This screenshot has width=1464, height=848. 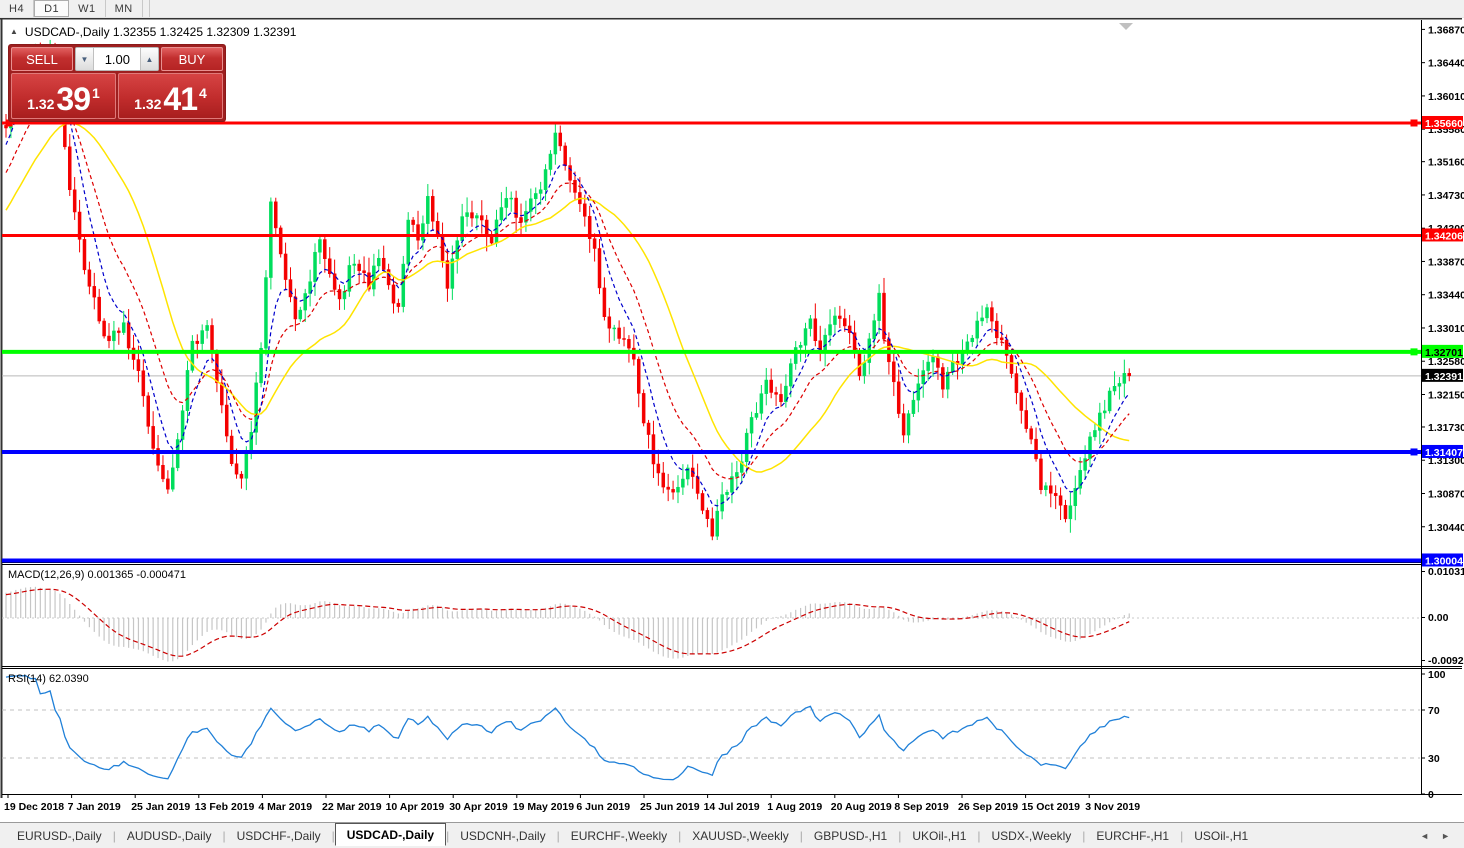 What do you see at coordinates (34, 807) in the screenshot?
I see `svg-text: 19 Dec 2018` at bounding box center [34, 807].